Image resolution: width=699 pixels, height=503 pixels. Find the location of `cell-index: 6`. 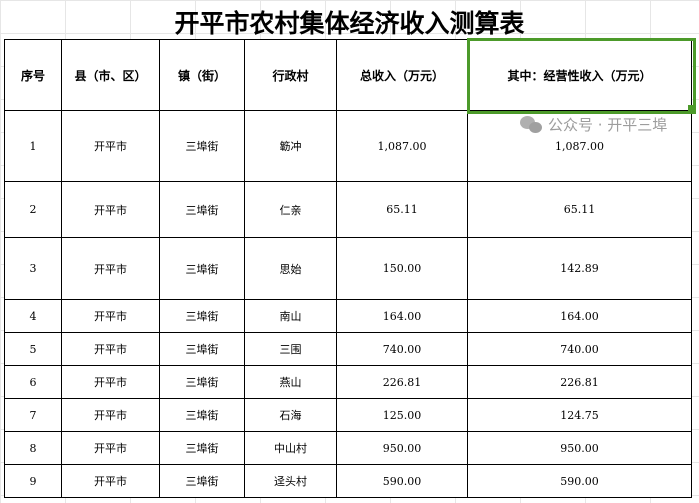

cell-index: 6 is located at coordinates (33, 382).